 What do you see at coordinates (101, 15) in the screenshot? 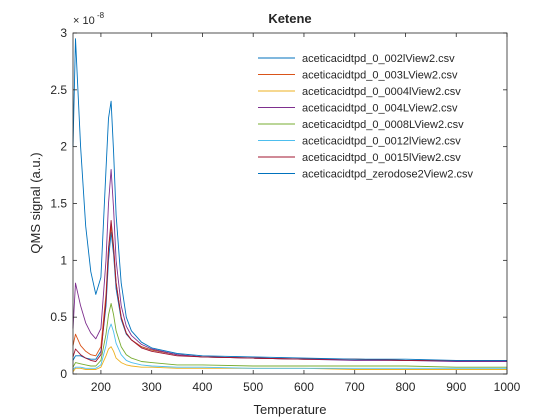
I see `y-exponent-power: -8` at bounding box center [101, 15].